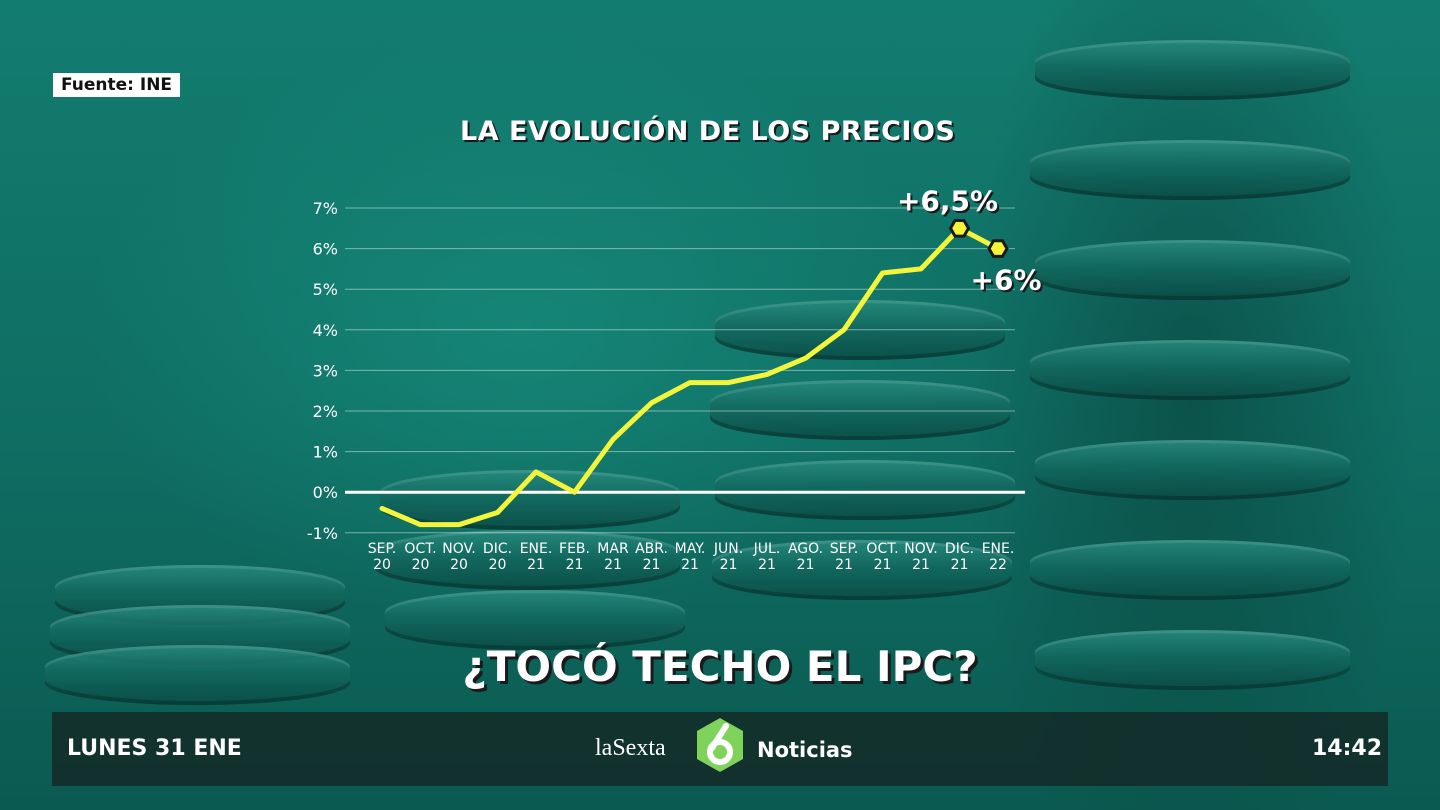 The width and height of the screenshot is (1440, 810). I want to click on brand-name: laSexta, so click(630, 748).